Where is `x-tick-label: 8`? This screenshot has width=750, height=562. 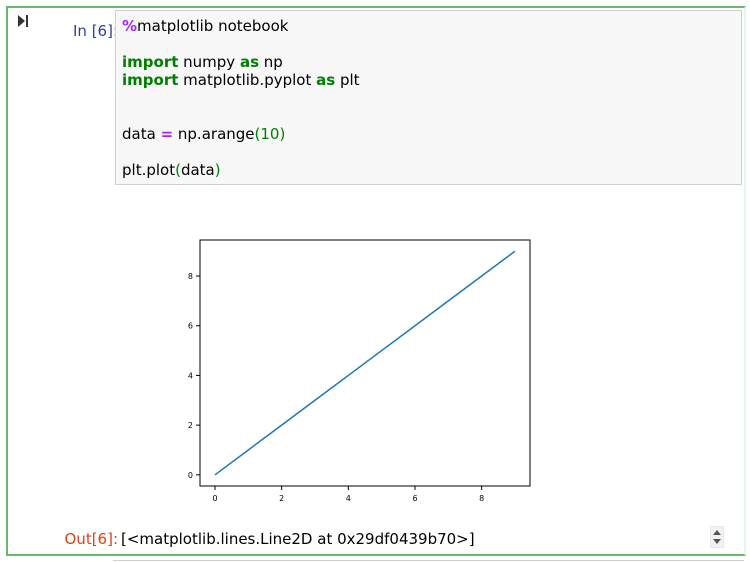 x-tick-label: 8 is located at coordinates (481, 498).